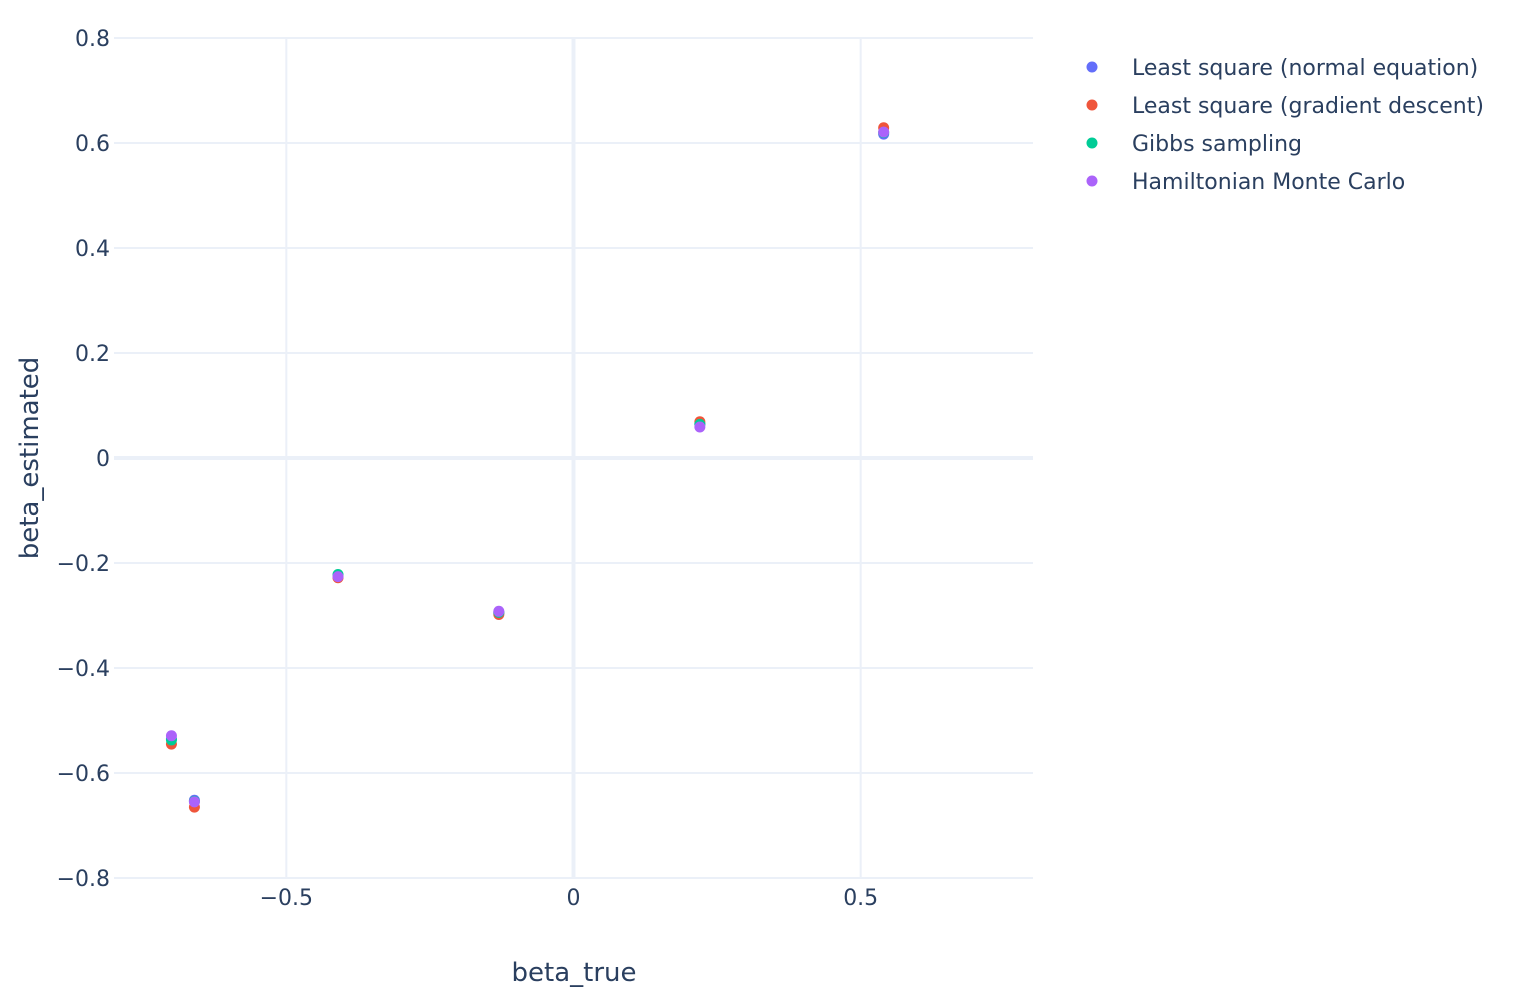 The width and height of the screenshot is (1534, 1000). I want to click on legend-label: Gibbs sampling, so click(1217, 144).